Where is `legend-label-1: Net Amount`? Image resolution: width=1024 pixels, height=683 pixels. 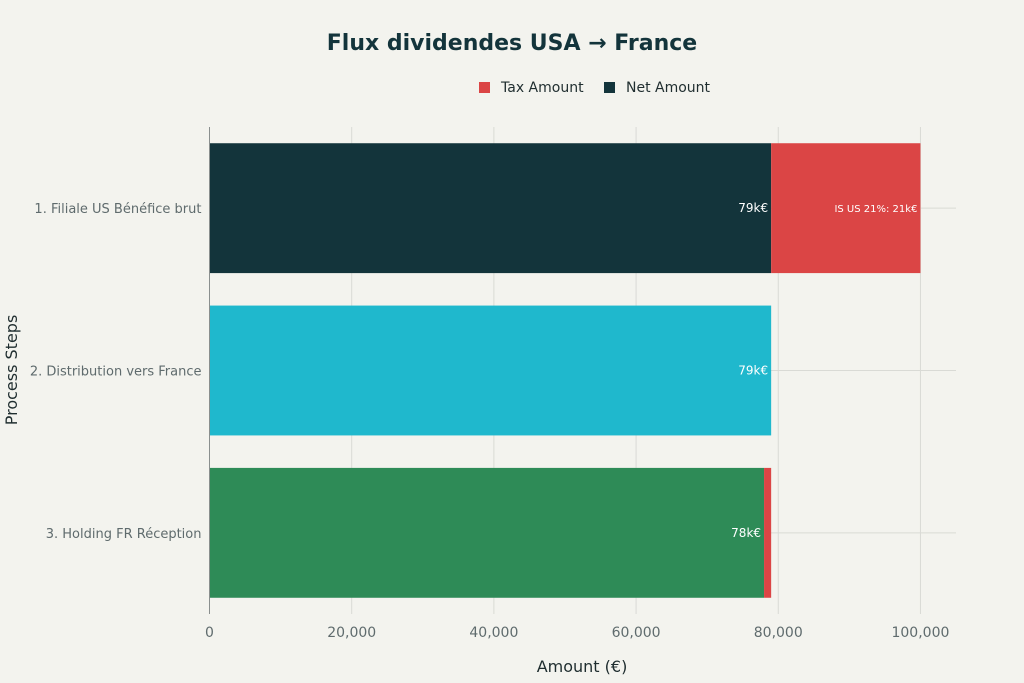 legend-label-1: Net Amount is located at coordinates (668, 88).